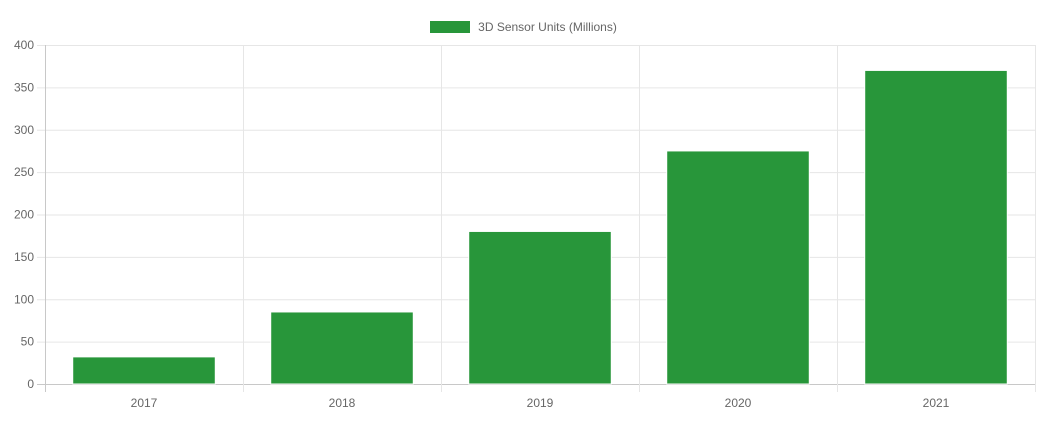  I want to click on x-tick-label: 2018, so click(342, 403).